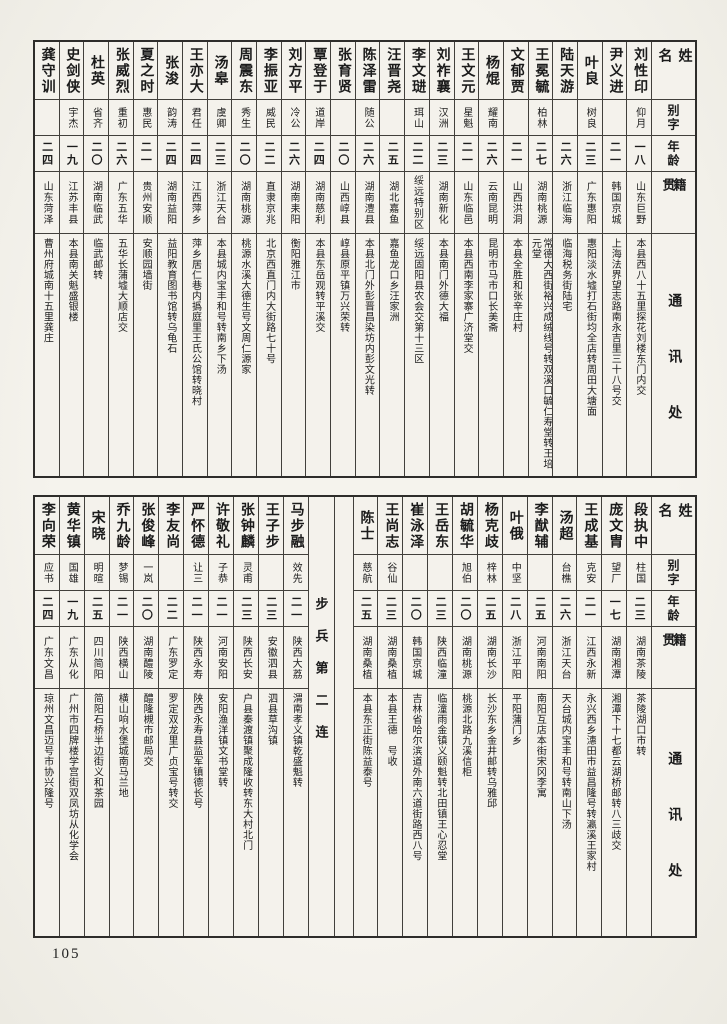 This screenshot has height=1024, width=727. I want to click on entry-native-place: 广东五华, so click(120, 203).